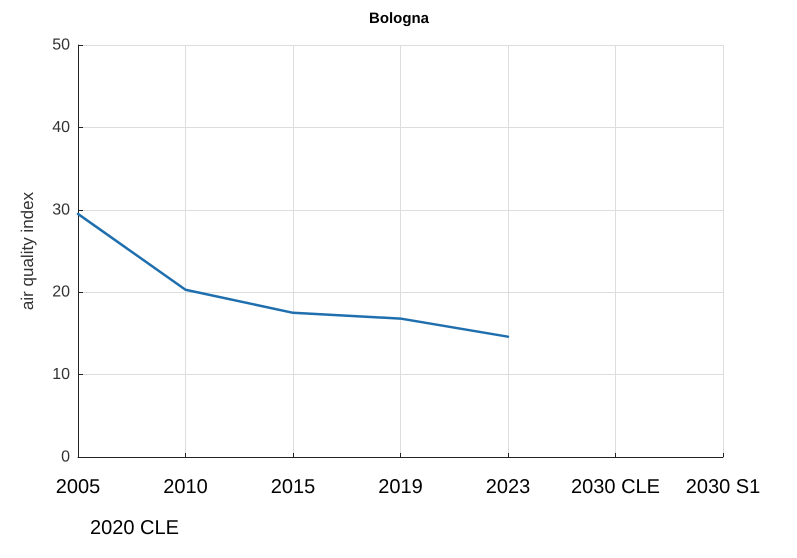 Image resolution: width=797 pixels, height=558 pixels. What do you see at coordinates (400, 487) in the screenshot?
I see `x-tick-label: 2019` at bounding box center [400, 487].